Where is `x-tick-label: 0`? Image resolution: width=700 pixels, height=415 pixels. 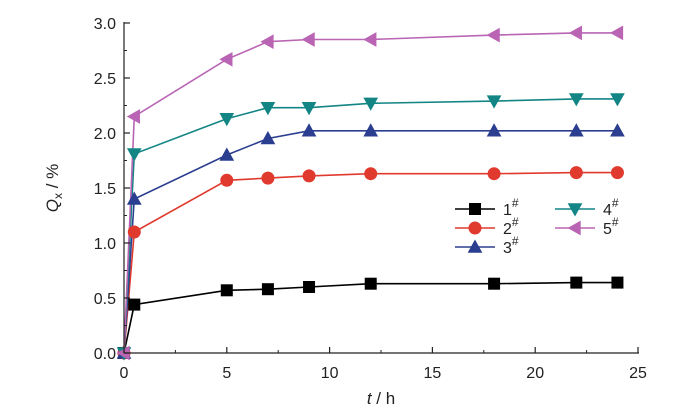 x-tick-label: 0 is located at coordinates (124, 373).